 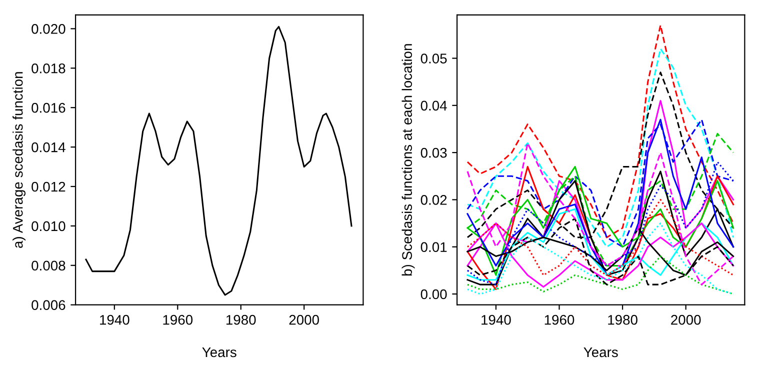 I want to click on y-tick-label: 0.04, so click(x=433, y=105).